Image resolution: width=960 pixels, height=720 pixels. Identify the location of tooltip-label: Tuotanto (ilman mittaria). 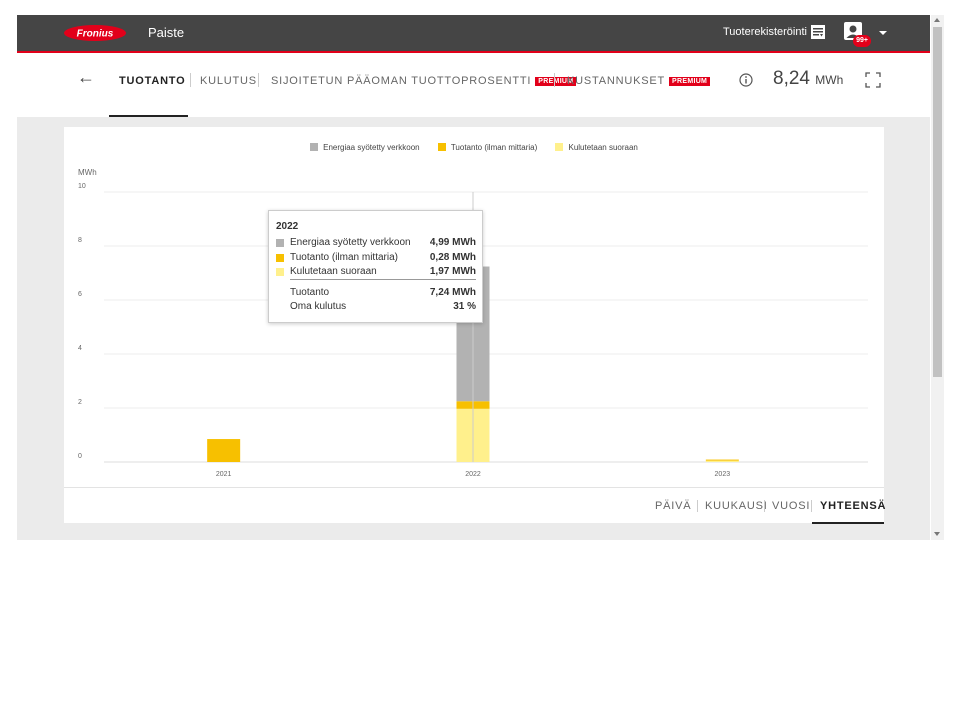
(344, 257).